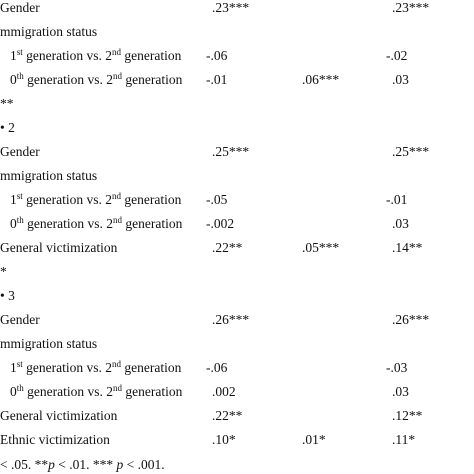 The width and height of the screenshot is (474, 474). I want to click on cell-value: .05***, so click(321, 247).